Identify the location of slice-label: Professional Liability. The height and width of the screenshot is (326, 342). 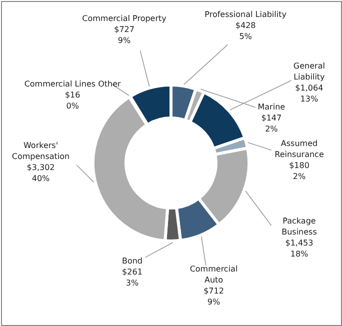
(245, 14).